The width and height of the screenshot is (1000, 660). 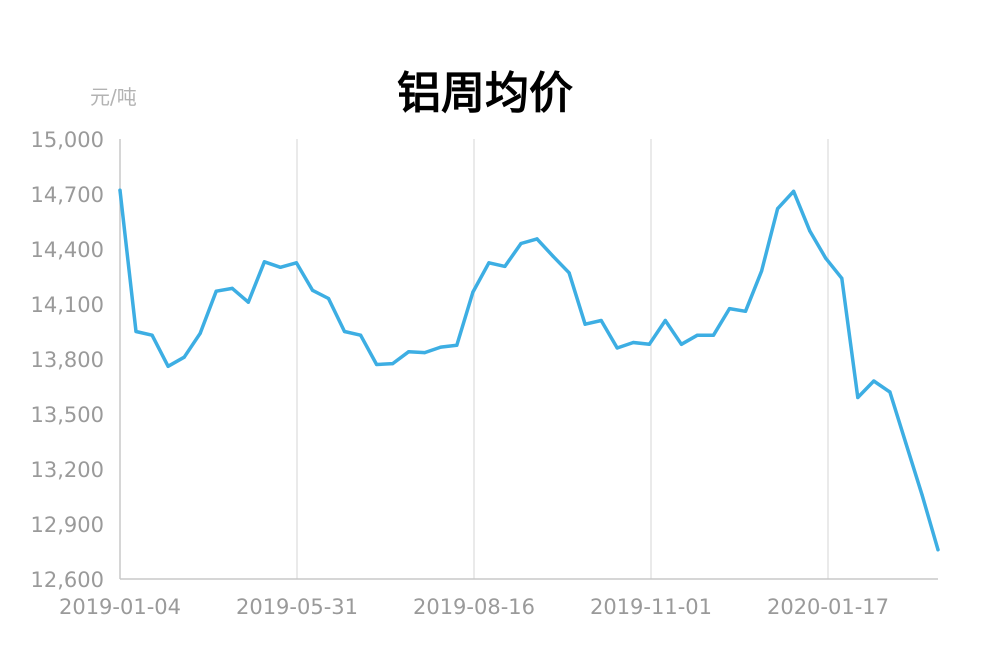 I want to click on y-tick-label: 12,600, so click(x=67, y=580).